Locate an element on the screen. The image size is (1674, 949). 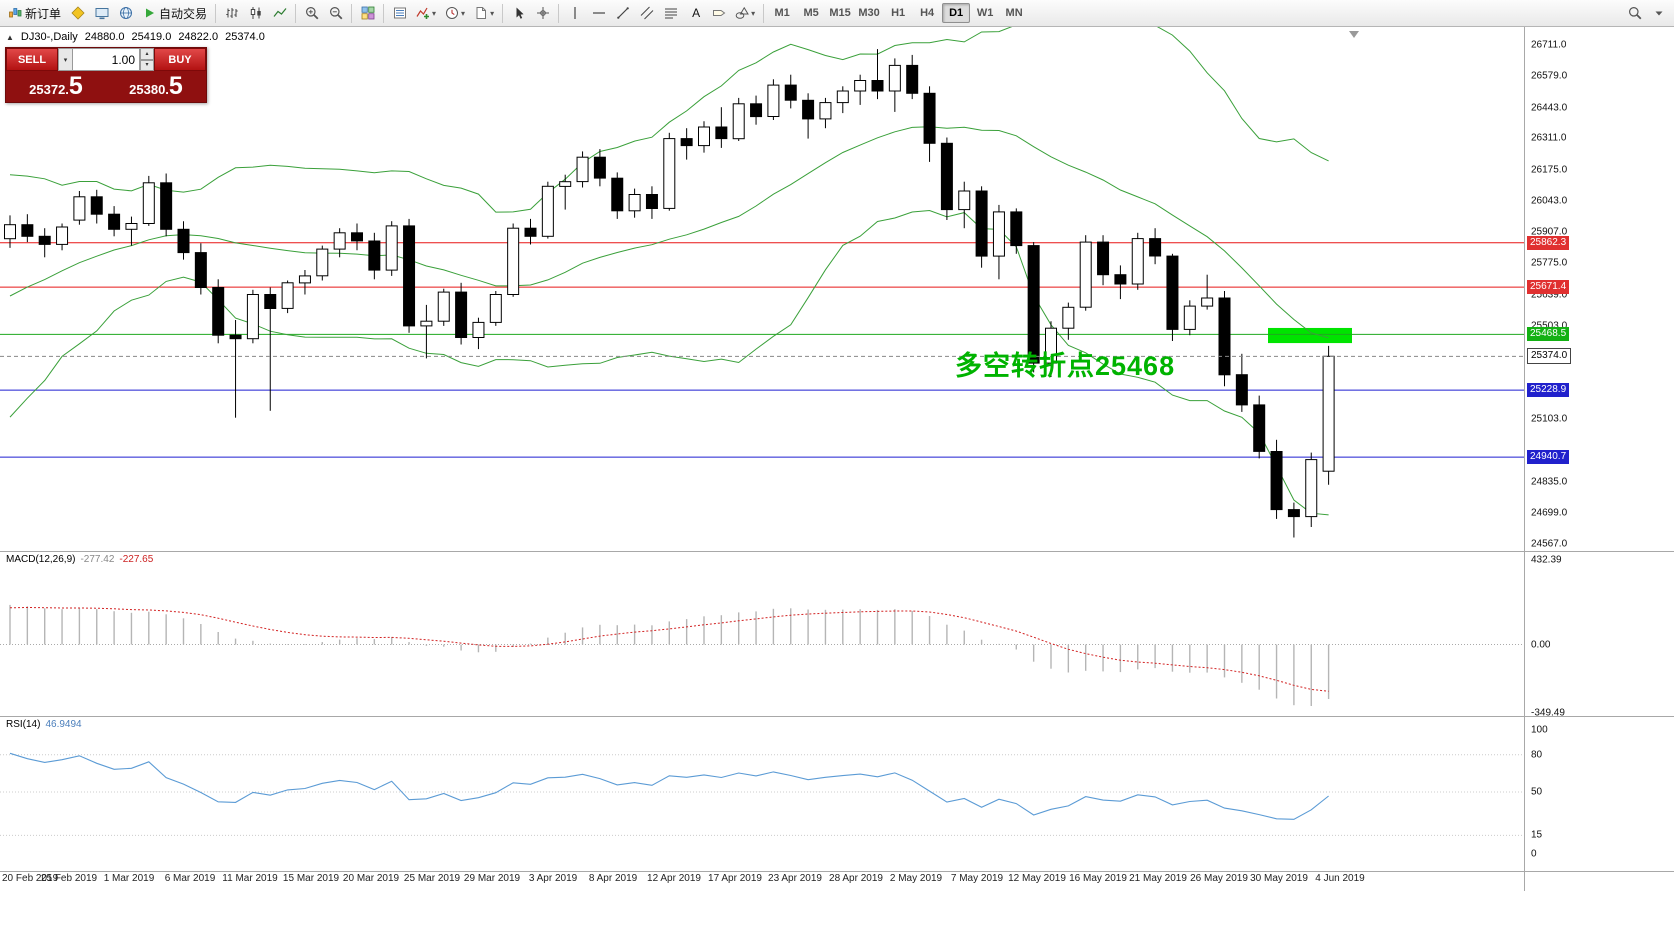
channel-button is located at coordinates (646, 13).